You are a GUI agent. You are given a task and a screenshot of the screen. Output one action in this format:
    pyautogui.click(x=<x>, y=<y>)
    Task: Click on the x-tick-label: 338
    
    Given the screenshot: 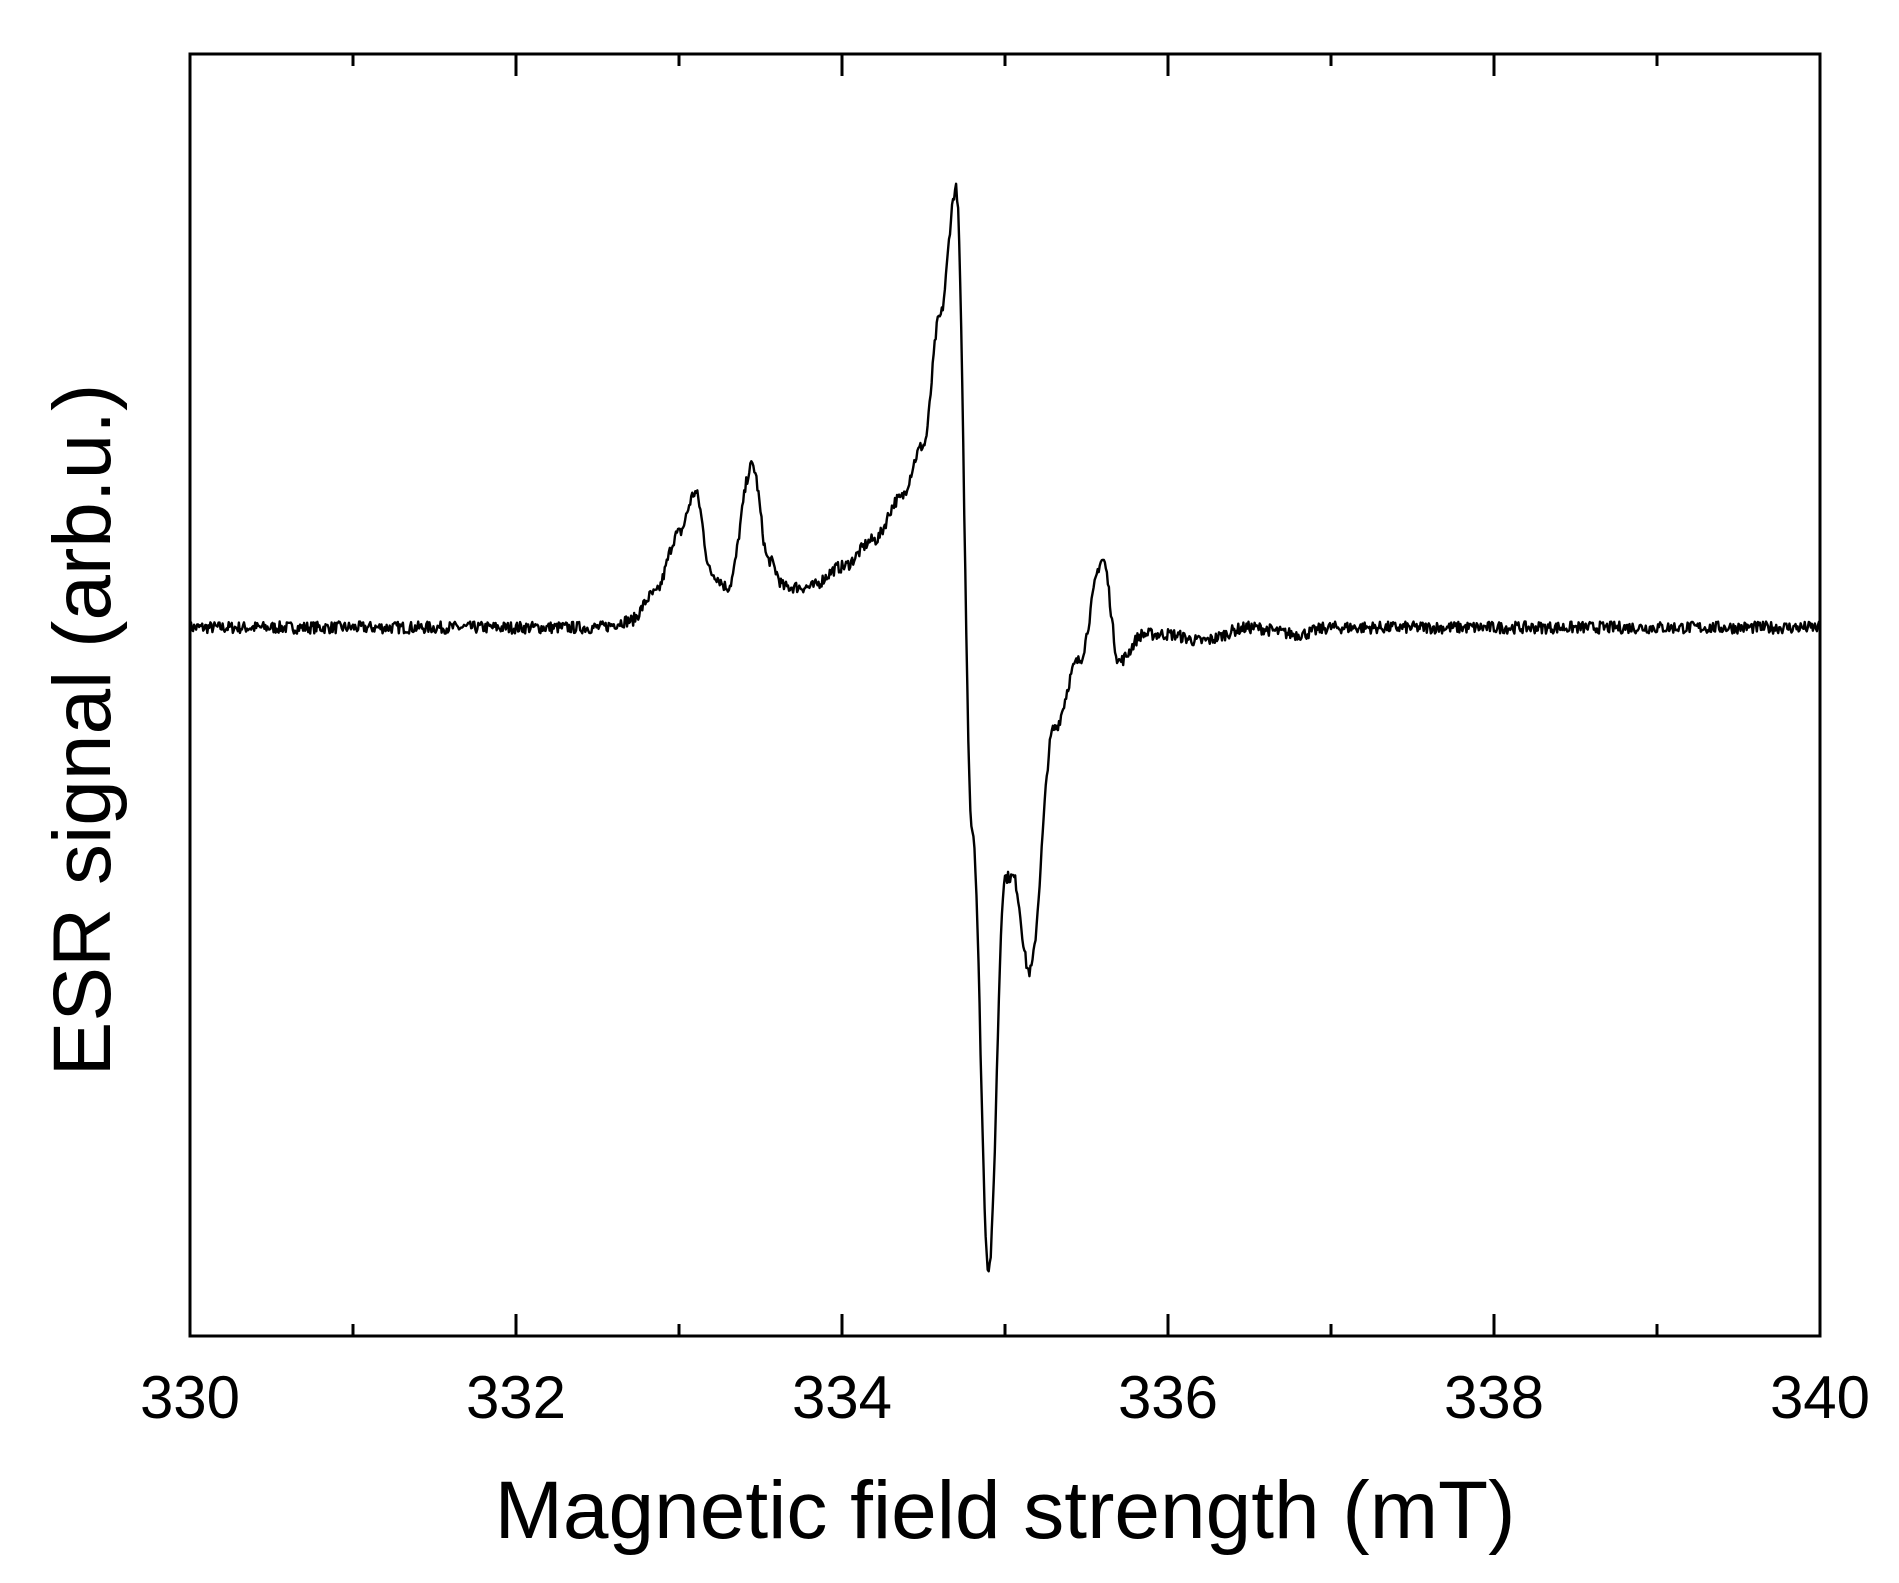 What is the action you would take?
    pyautogui.click(x=1494, y=1397)
    